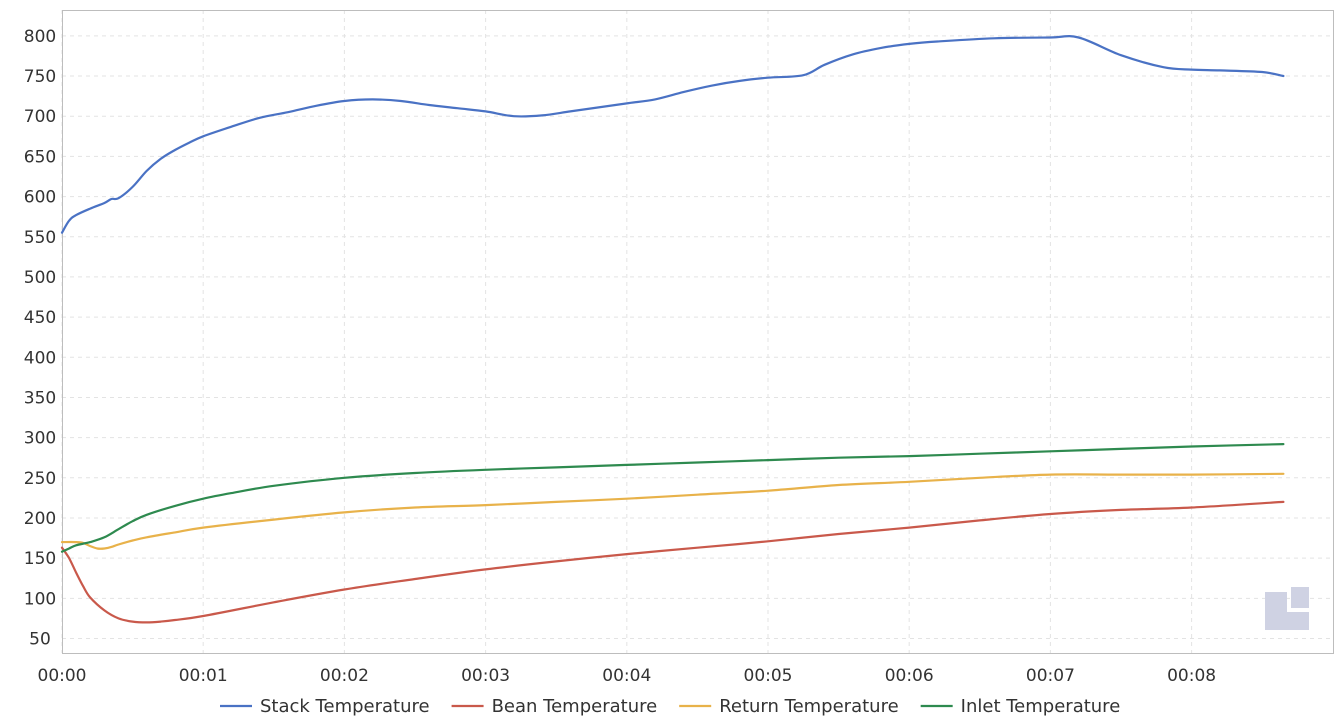 The height and width of the screenshot is (727, 1340). What do you see at coordinates (40, 238) in the screenshot?
I see `y-tick-label: 550` at bounding box center [40, 238].